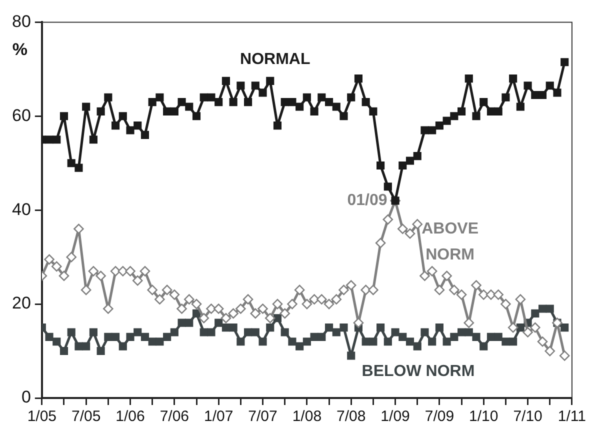 This screenshot has width=597, height=437. What do you see at coordinates (527, 417) in the screenshot?
I see `x-tick-label: 7/10` at bounding box center [527, 417].